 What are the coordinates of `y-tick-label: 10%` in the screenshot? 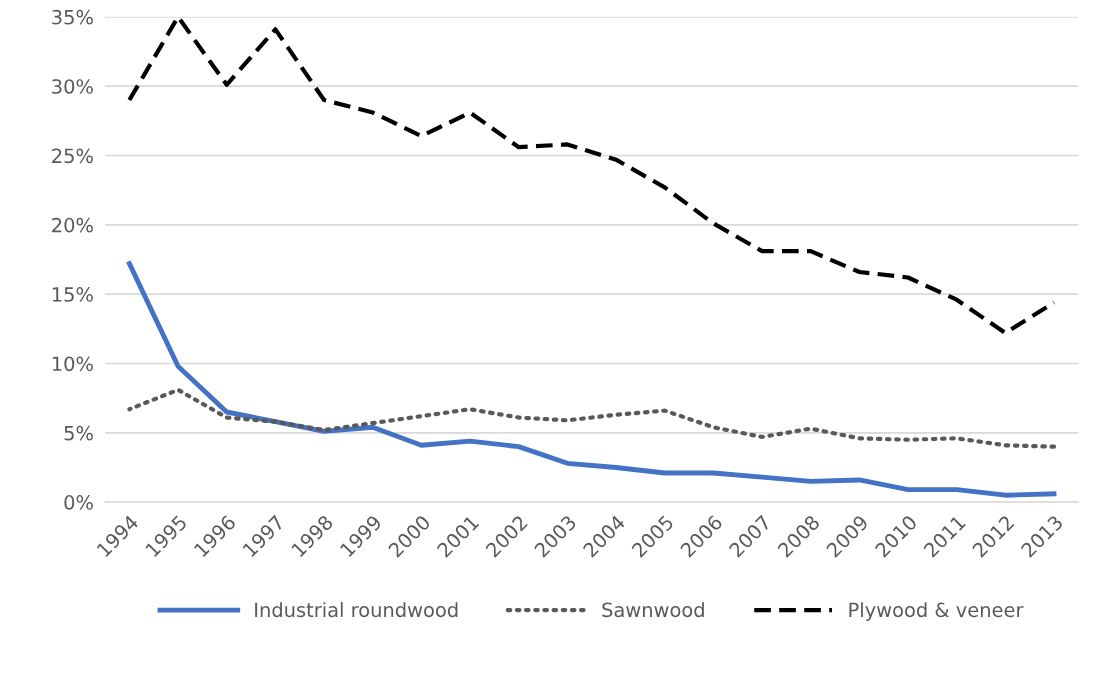 It's located at (72, 364).